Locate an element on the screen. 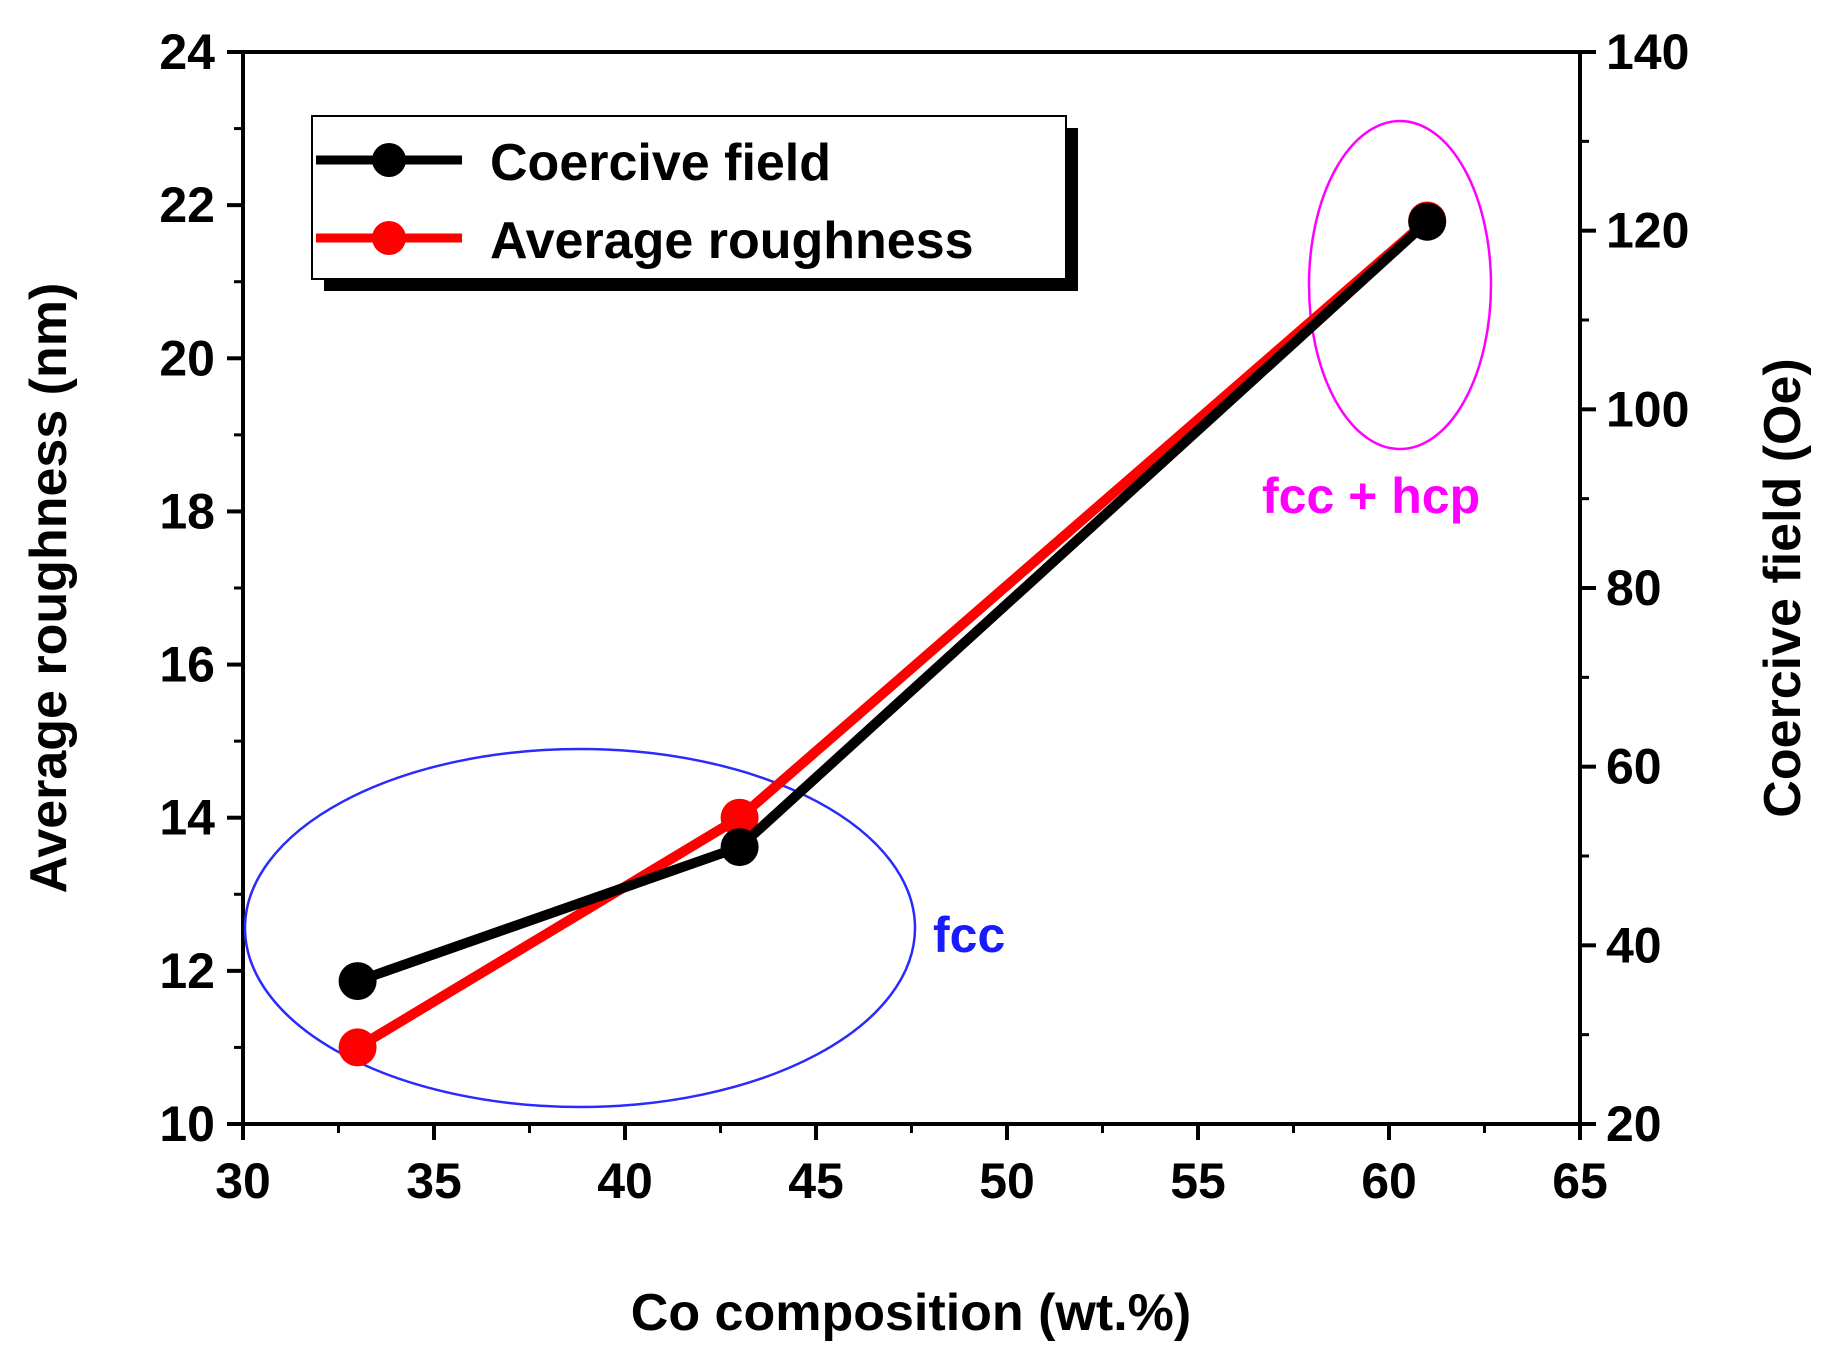  left-tick-label: 16 is located at coordinates (187, 665).